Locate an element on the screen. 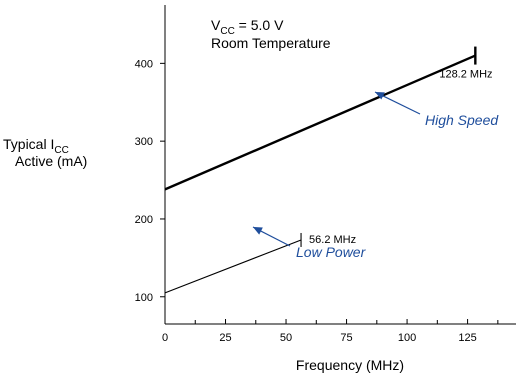 This screenshot has width=523, height=380. conditions-temperature: Room Temperature is located at coordinates (271, 43).